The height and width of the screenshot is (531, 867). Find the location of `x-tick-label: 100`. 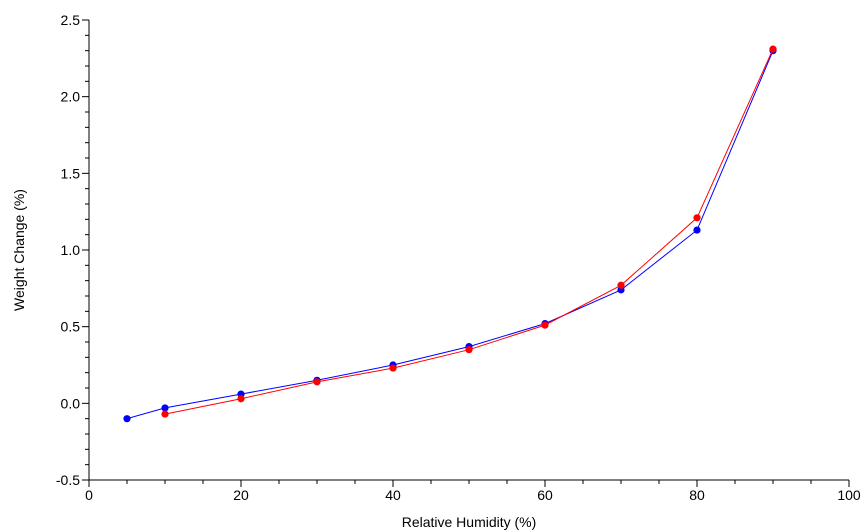

x-tick-label: 100 is located at coordinates (849, 495).